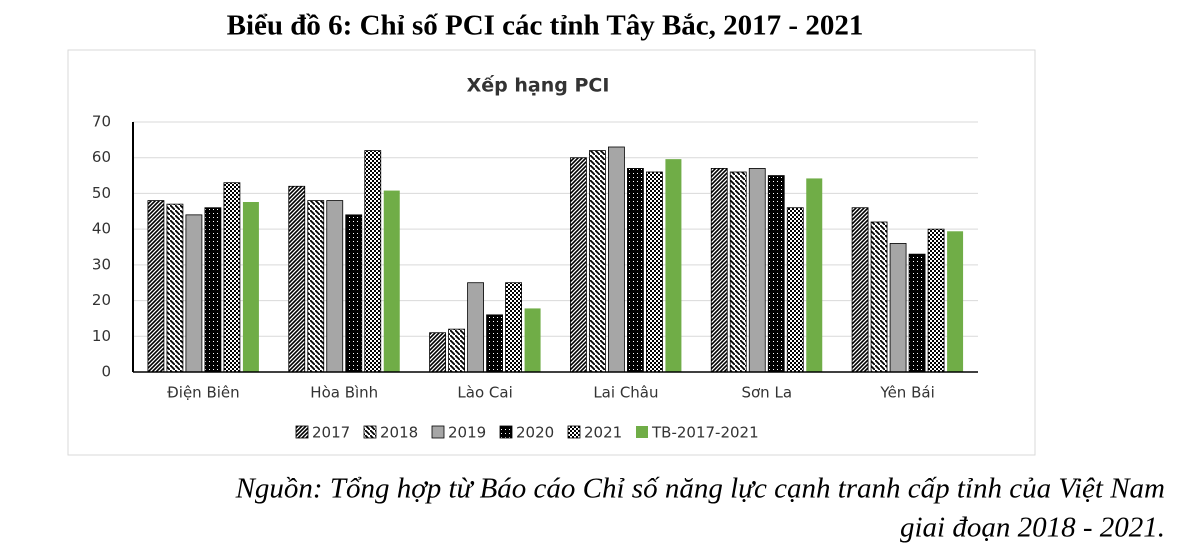 Image resolution: width=1178 pixels, height=554 pixels. Describe the element at coordinates (106, 372) in the screenshot. I see `y-tick-label: 0` at that location.